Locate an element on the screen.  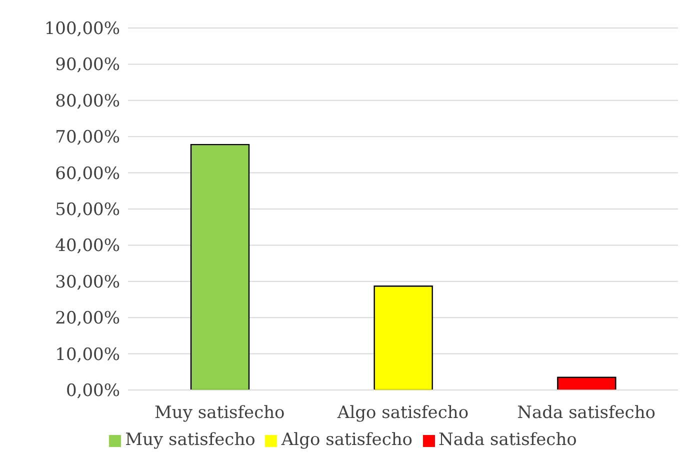
x-tick-label: Muy satisfecho is located at coordinates (219, 413).